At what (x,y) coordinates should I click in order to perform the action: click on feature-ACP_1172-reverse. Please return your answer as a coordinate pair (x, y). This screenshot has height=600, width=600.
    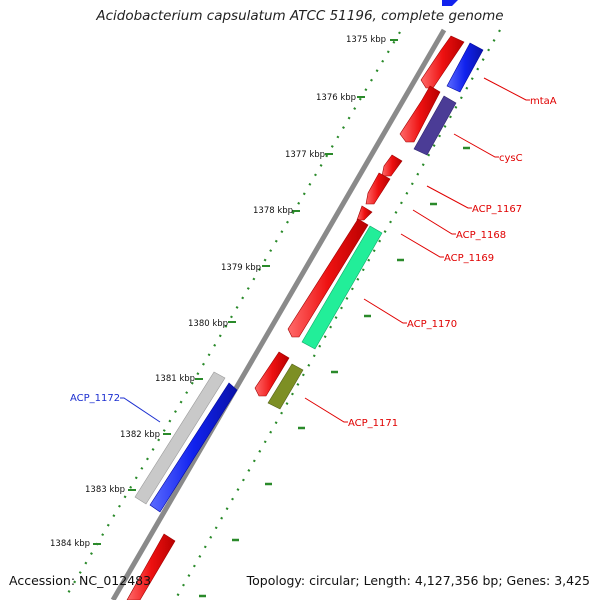
    Looking at the image, I should click on (193, 447).